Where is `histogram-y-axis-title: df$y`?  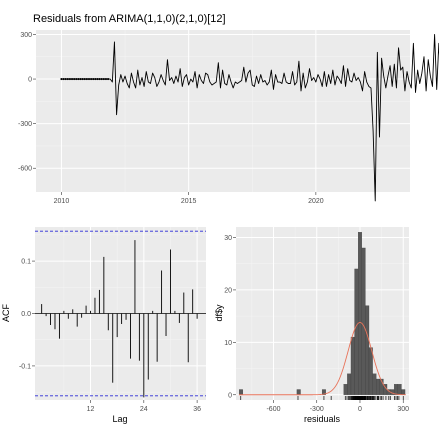 histogram-y-axis-title: df$y is located at coordinates (219, 313).